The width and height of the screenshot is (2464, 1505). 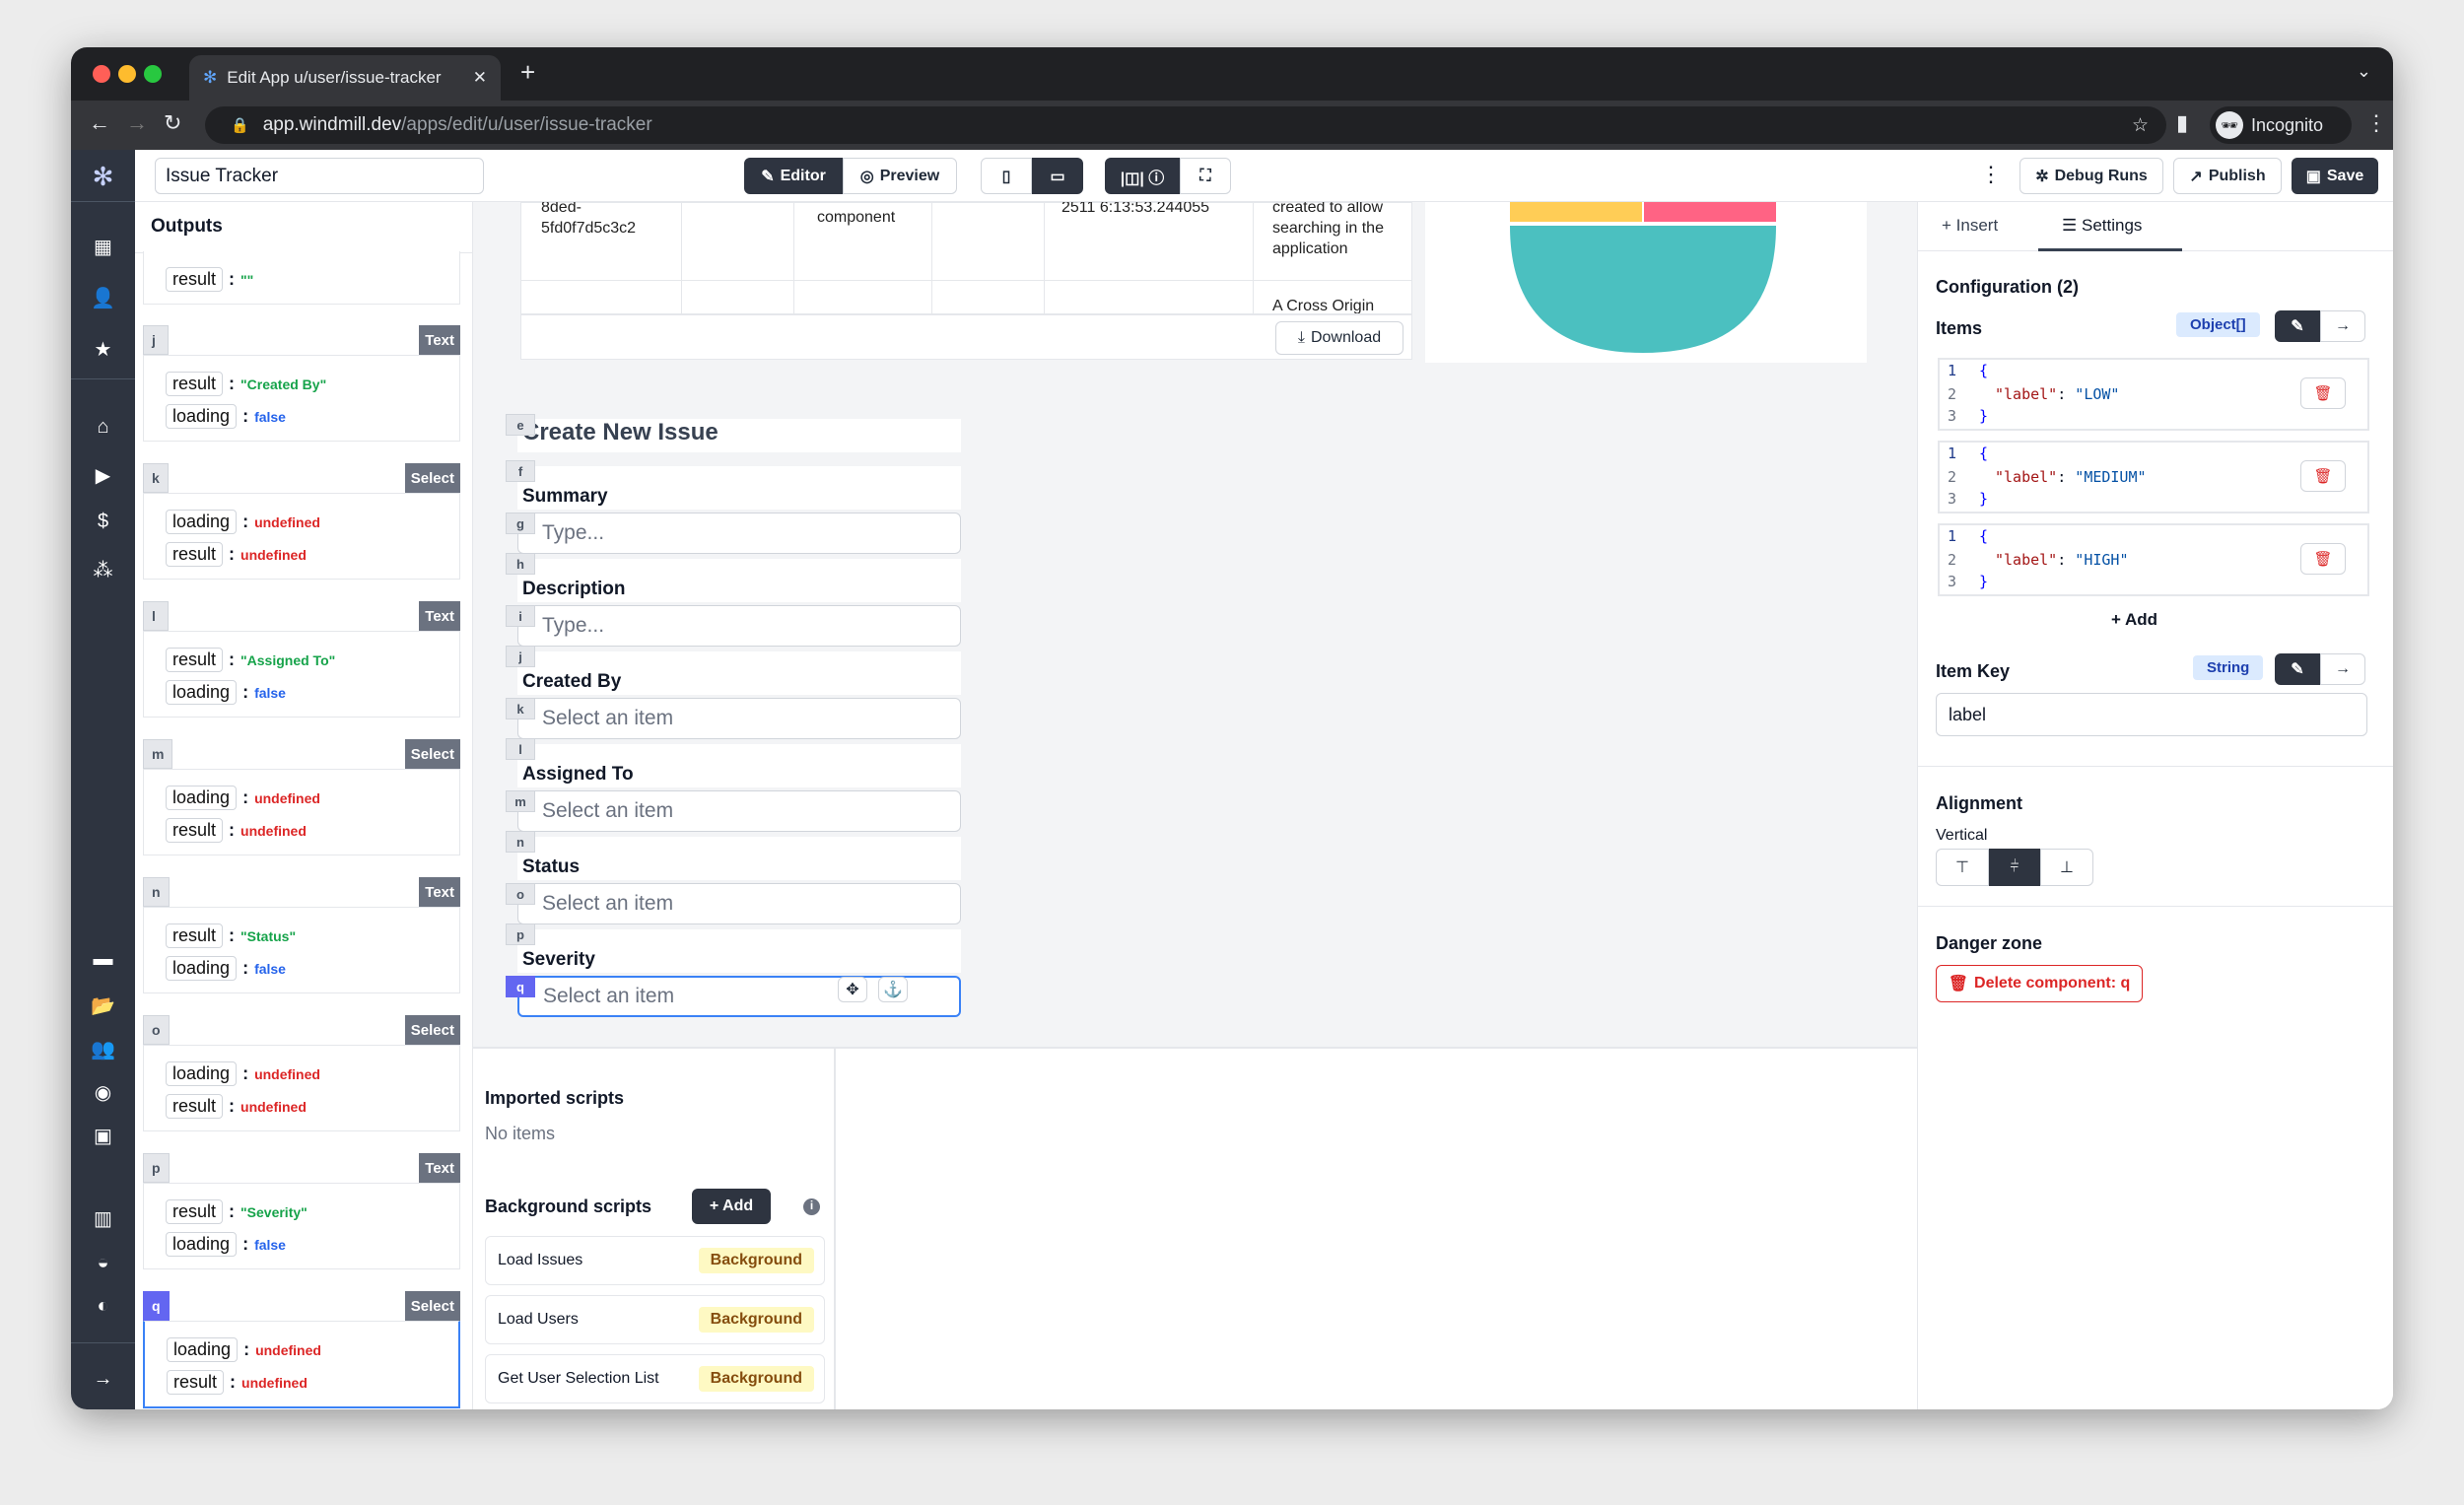 What do you see at coordinates (520, 894) in the screenshot?
I see `component-id-badge: o` at bounding box center [520, 894].